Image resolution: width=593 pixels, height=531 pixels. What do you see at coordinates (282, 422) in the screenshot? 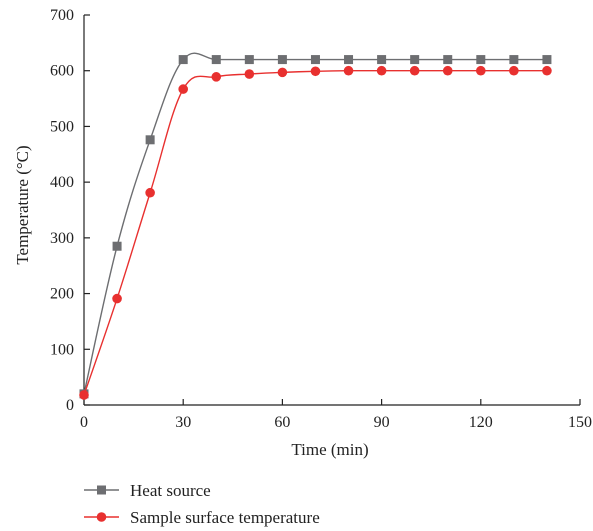
I see `x-tick-label: 60` at bounding box center [282, 422].